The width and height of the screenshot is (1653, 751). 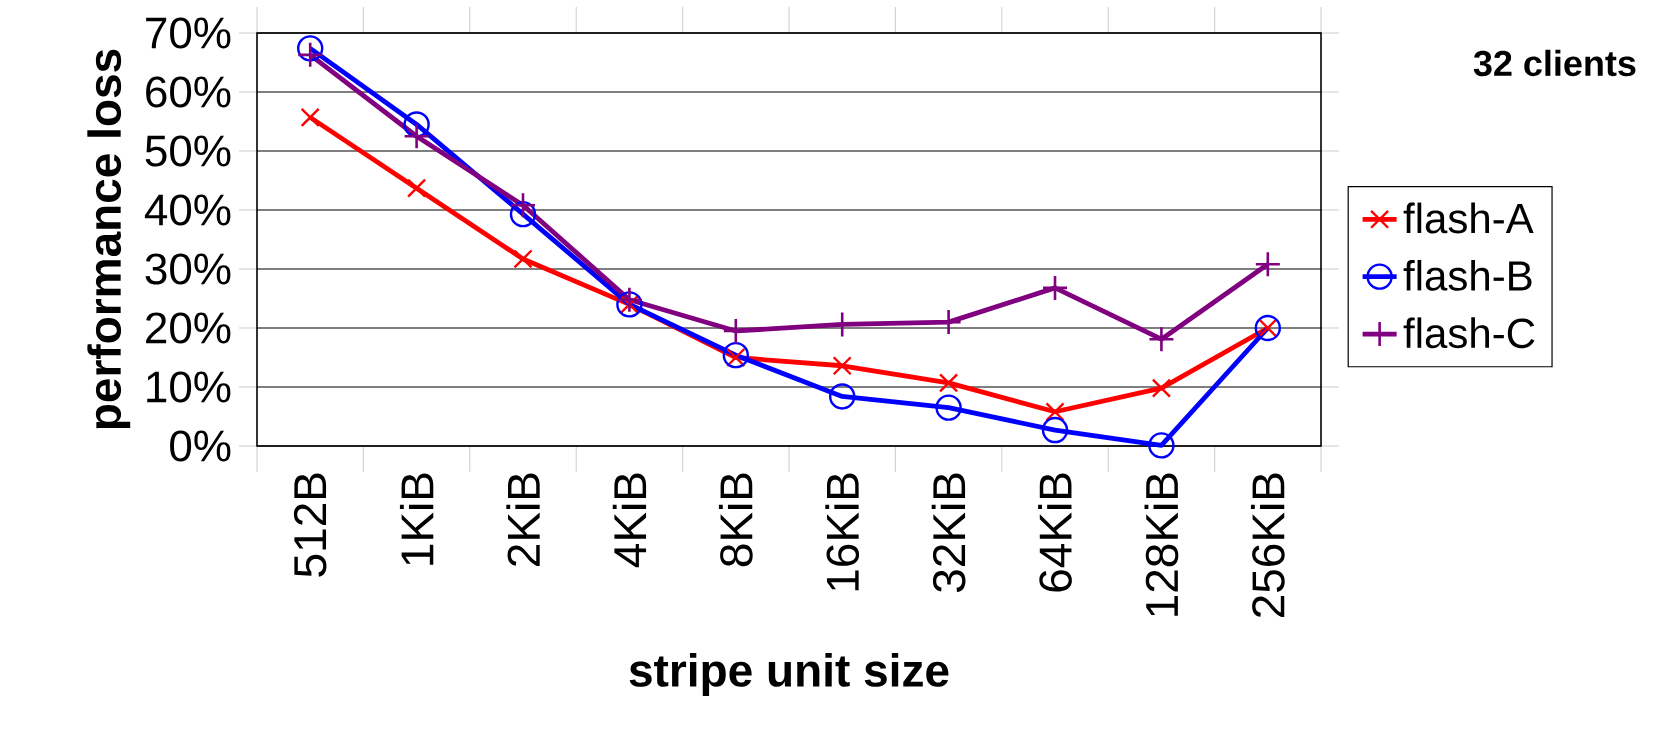 I want to click on legend-label: flash-B, so click(x=1467, y=275).